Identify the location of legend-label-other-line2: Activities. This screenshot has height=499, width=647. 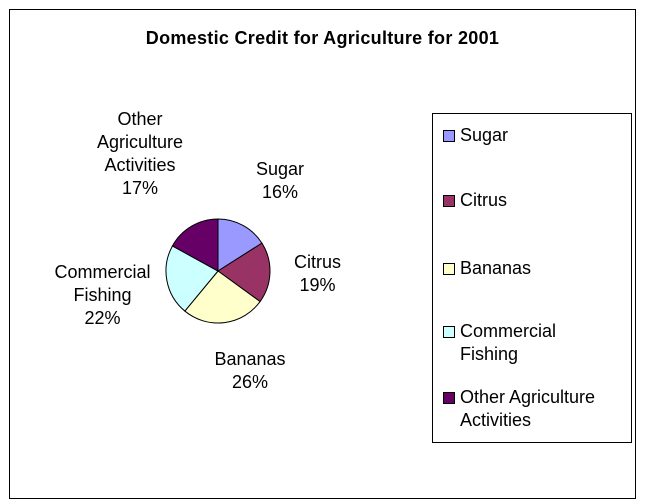
(496, 420).